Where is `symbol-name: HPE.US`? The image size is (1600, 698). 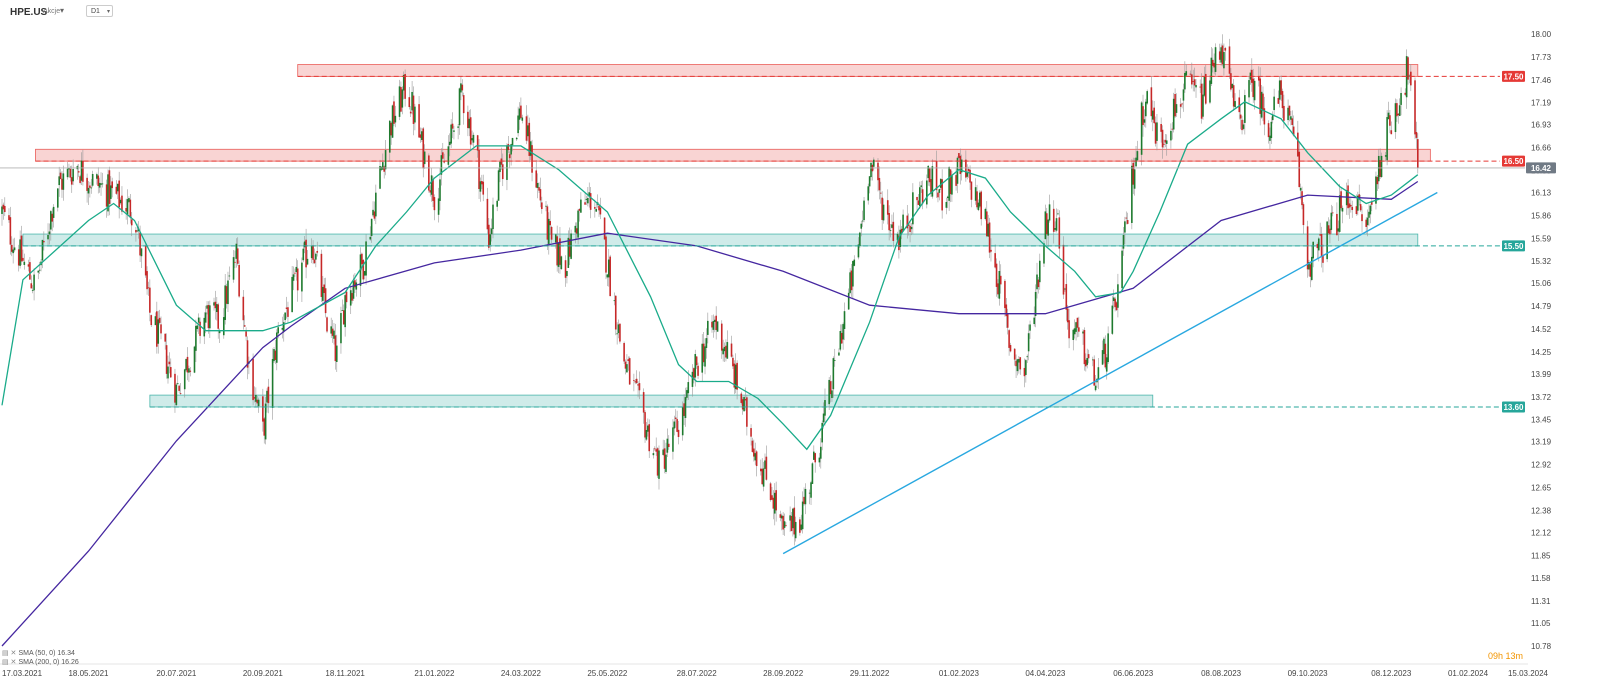
symbol-name: HPE.US is located at coordinates (29, 12).